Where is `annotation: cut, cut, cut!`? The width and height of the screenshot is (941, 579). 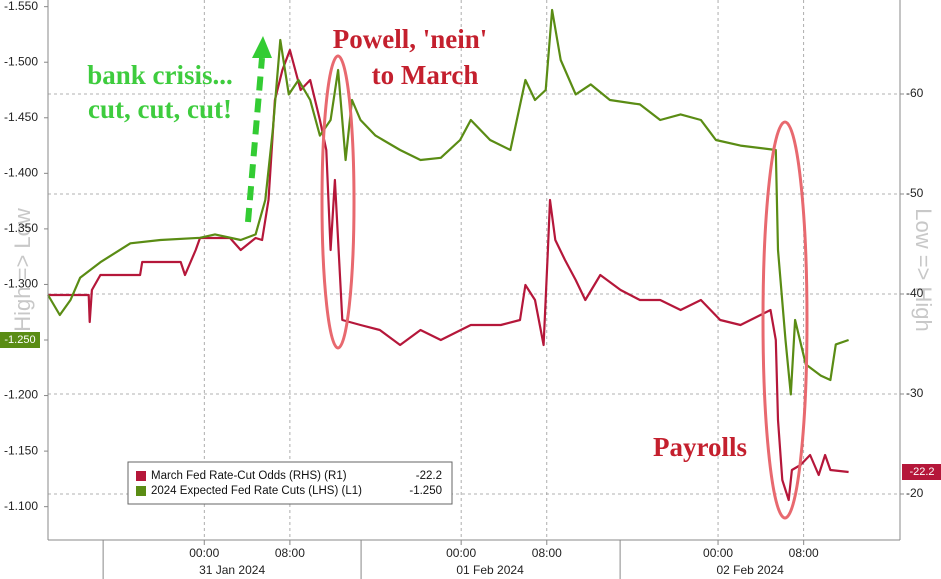
annotation: cut, cut, cut! is located at coordinates (160, 109).